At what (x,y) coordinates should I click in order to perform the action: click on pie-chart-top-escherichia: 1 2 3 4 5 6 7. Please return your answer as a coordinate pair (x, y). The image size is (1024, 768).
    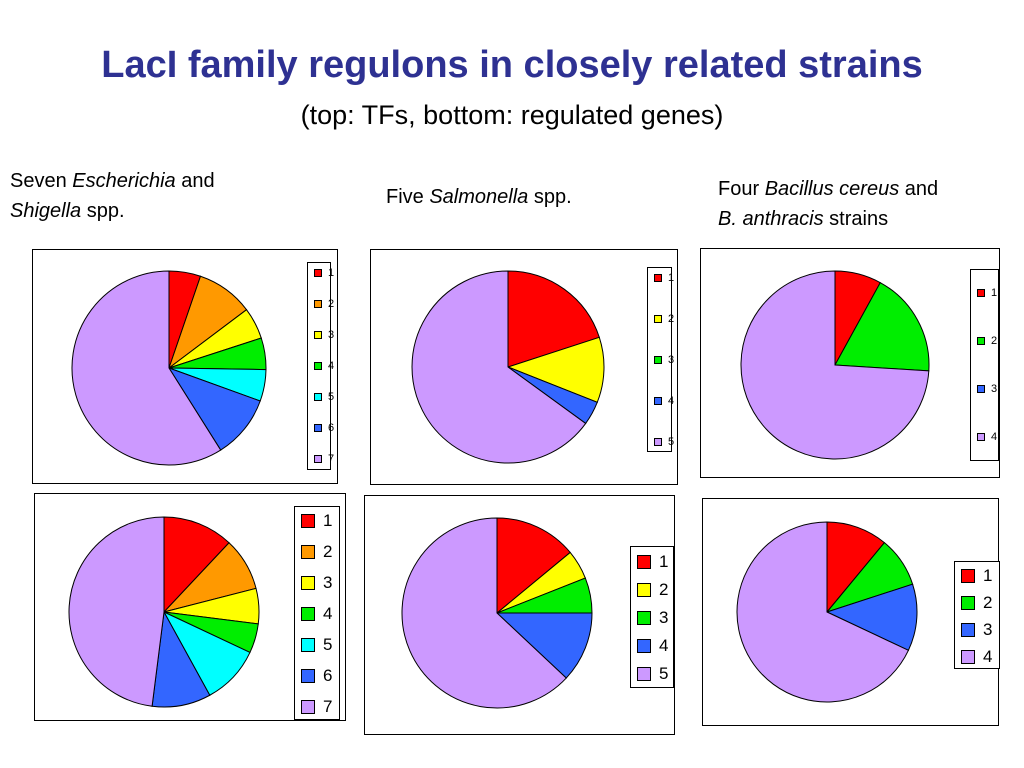
    Looking at the image, I should click on (185, 366).